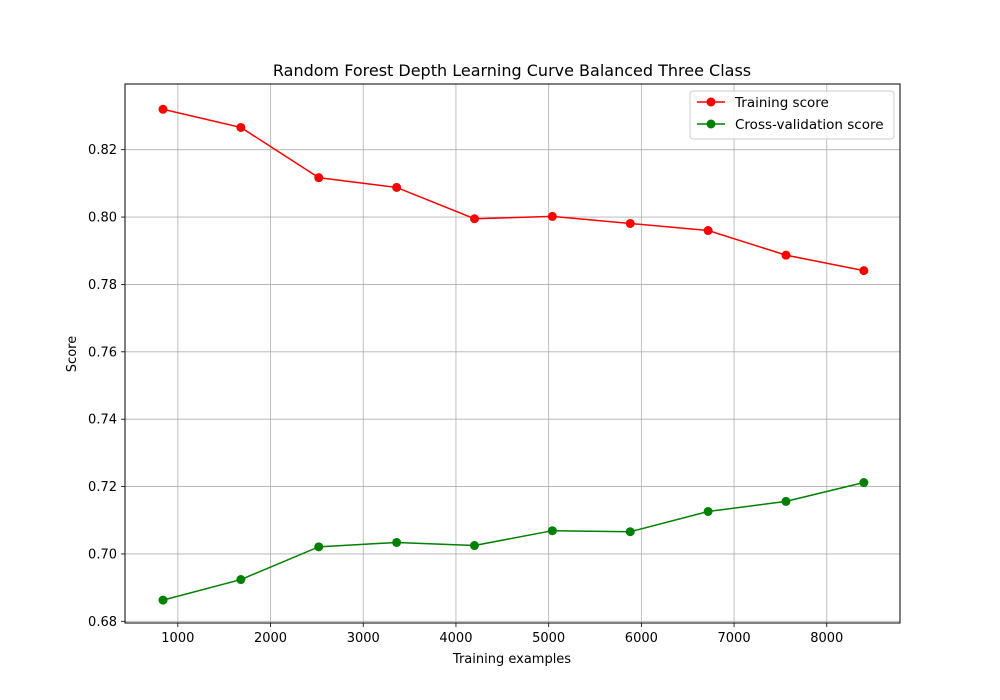 The height and width of the screenshot is (700, 1000). Describe the element at coordinates (641, 638) in the screenshot. I see `x-tick-label: 6000` at that location.